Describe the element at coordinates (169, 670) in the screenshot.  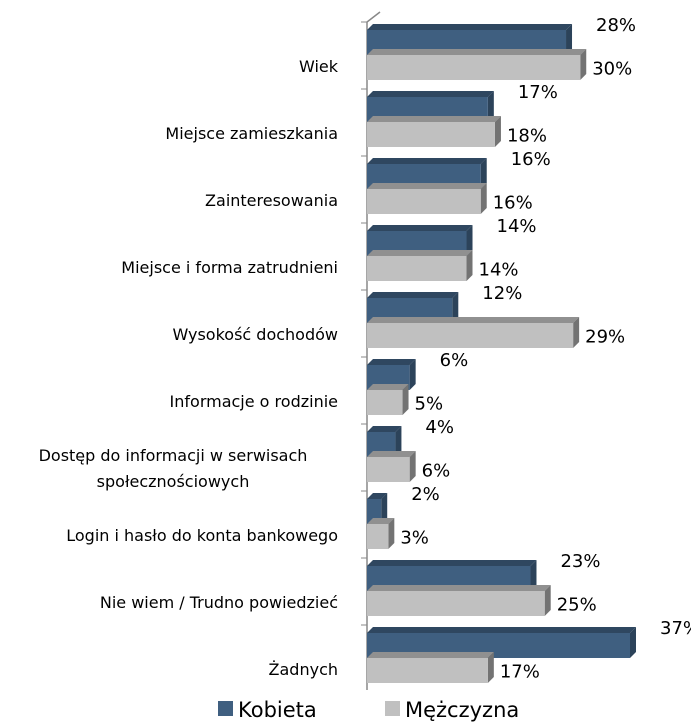
I see `category-label: Żadnych` at that location.